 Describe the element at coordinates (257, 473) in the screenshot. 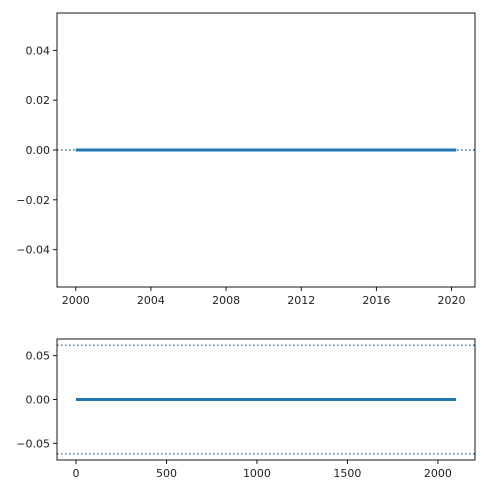

I see `x-tick-label: 1000` at that location.